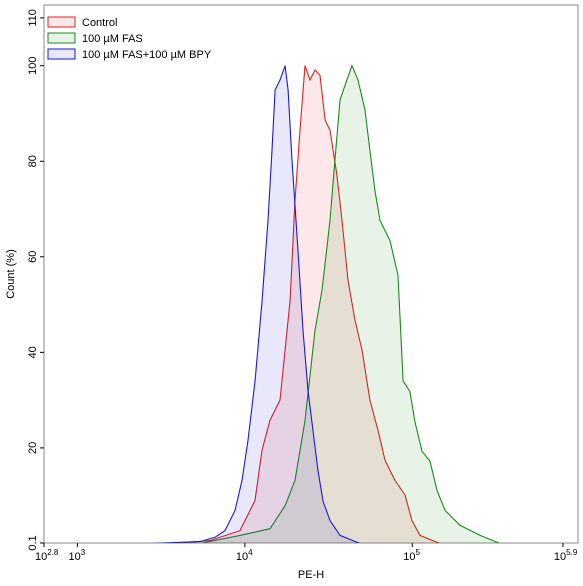 Image resolution: width=583 pixels, height=586 pixels. I want to click on x-tick-exponent: 5, so click(418, 552).